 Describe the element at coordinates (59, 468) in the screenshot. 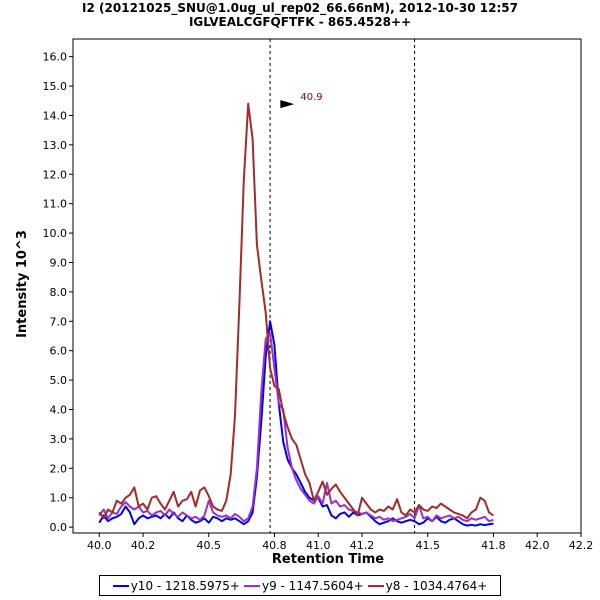

I see `y-tick-label: 2.0` at that location.